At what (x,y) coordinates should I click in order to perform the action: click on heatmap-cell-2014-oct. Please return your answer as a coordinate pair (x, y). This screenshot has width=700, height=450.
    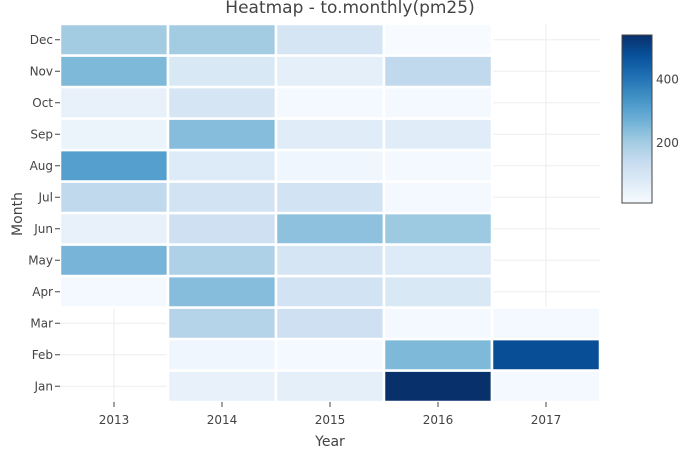
    Looking at the image, I should click on (222, 102).